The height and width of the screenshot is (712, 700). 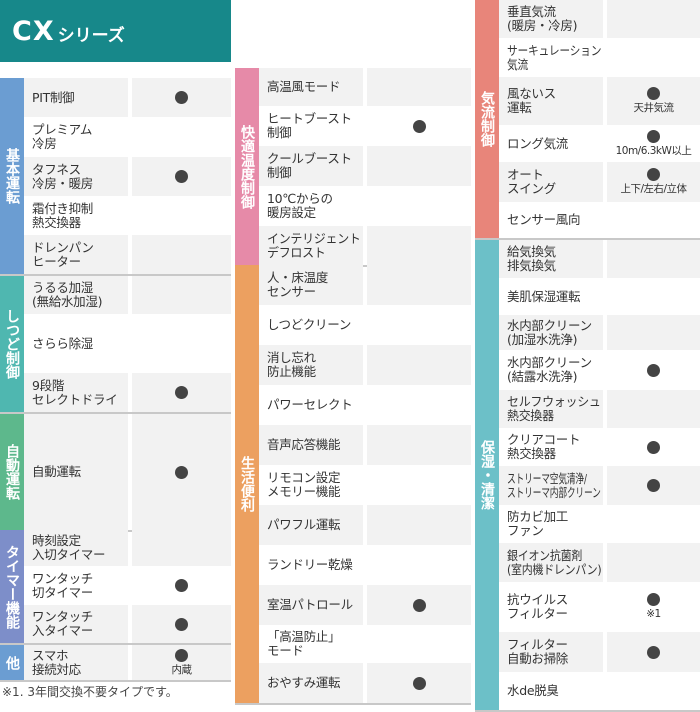 I want to click on feature-name-cell: 「高温防止」 モード, so click(x=311, y=644).